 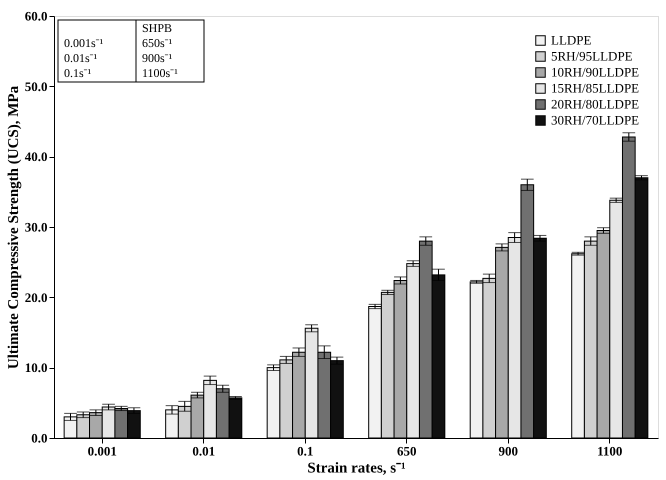 I want to click on legend-label: 30RH/70LLDPE, so click(x=595, y=120).